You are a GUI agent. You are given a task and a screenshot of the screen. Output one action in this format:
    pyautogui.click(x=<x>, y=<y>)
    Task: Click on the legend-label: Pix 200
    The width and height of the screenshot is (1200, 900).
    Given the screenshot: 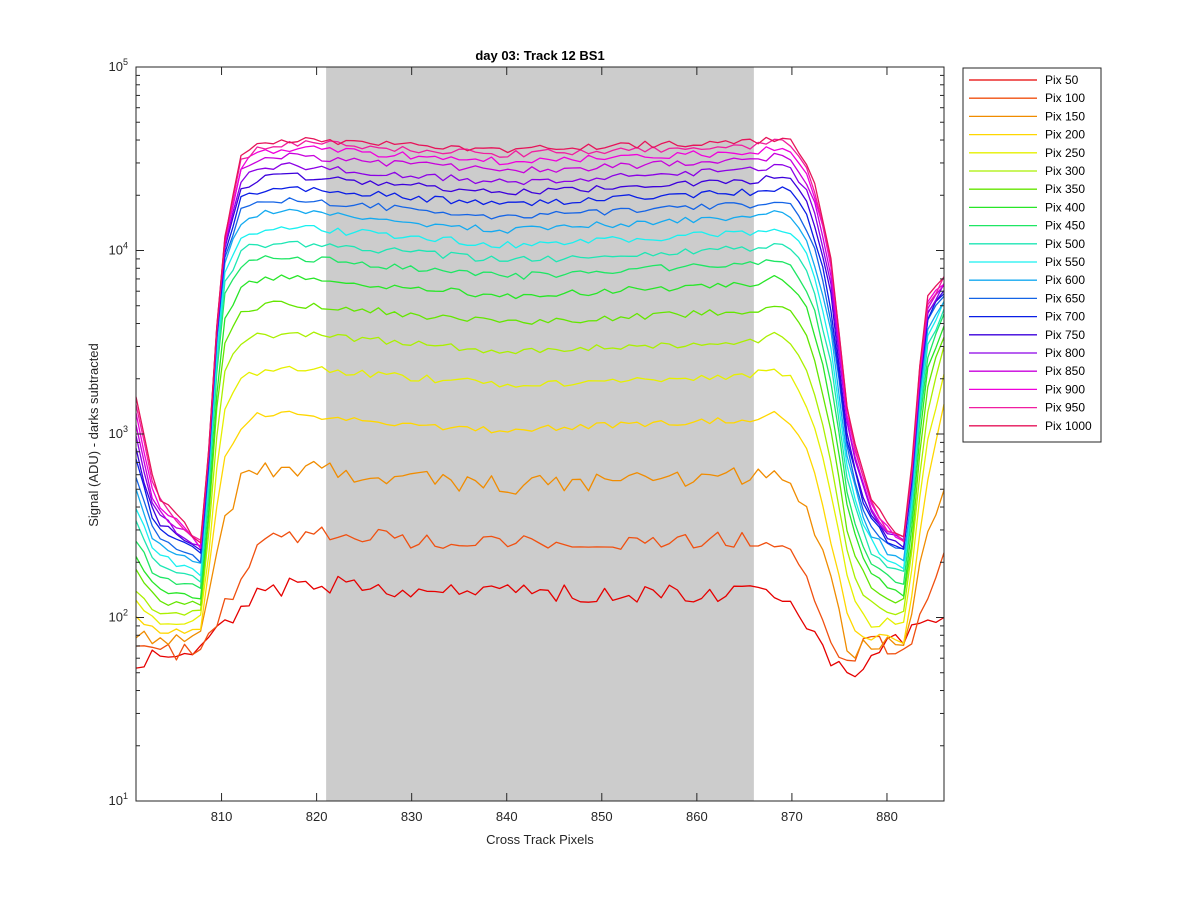 What is the action you would take?
    pyautogui.click(x=1065, y=135)
    